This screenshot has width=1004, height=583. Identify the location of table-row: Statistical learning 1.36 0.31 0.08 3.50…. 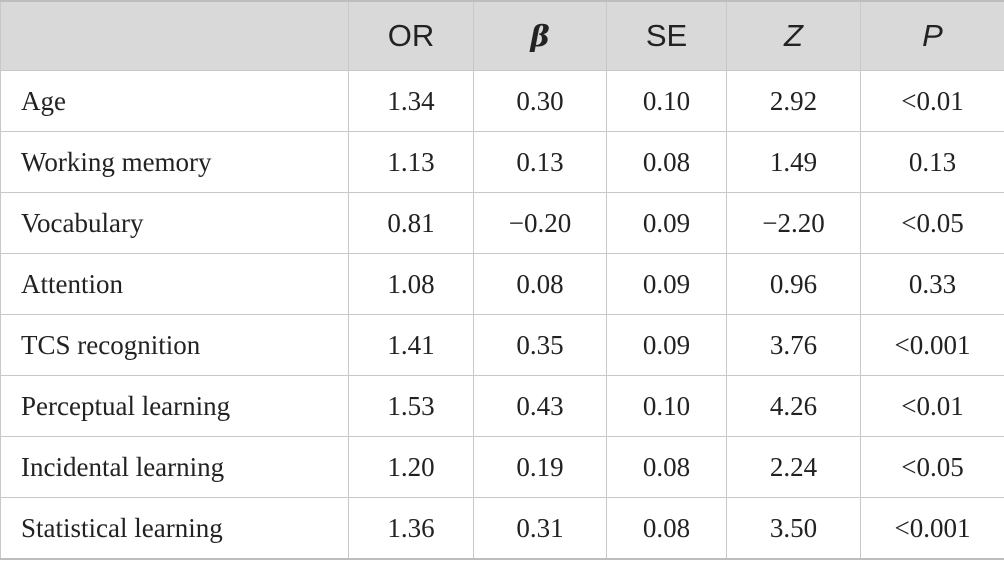
(502, 528).